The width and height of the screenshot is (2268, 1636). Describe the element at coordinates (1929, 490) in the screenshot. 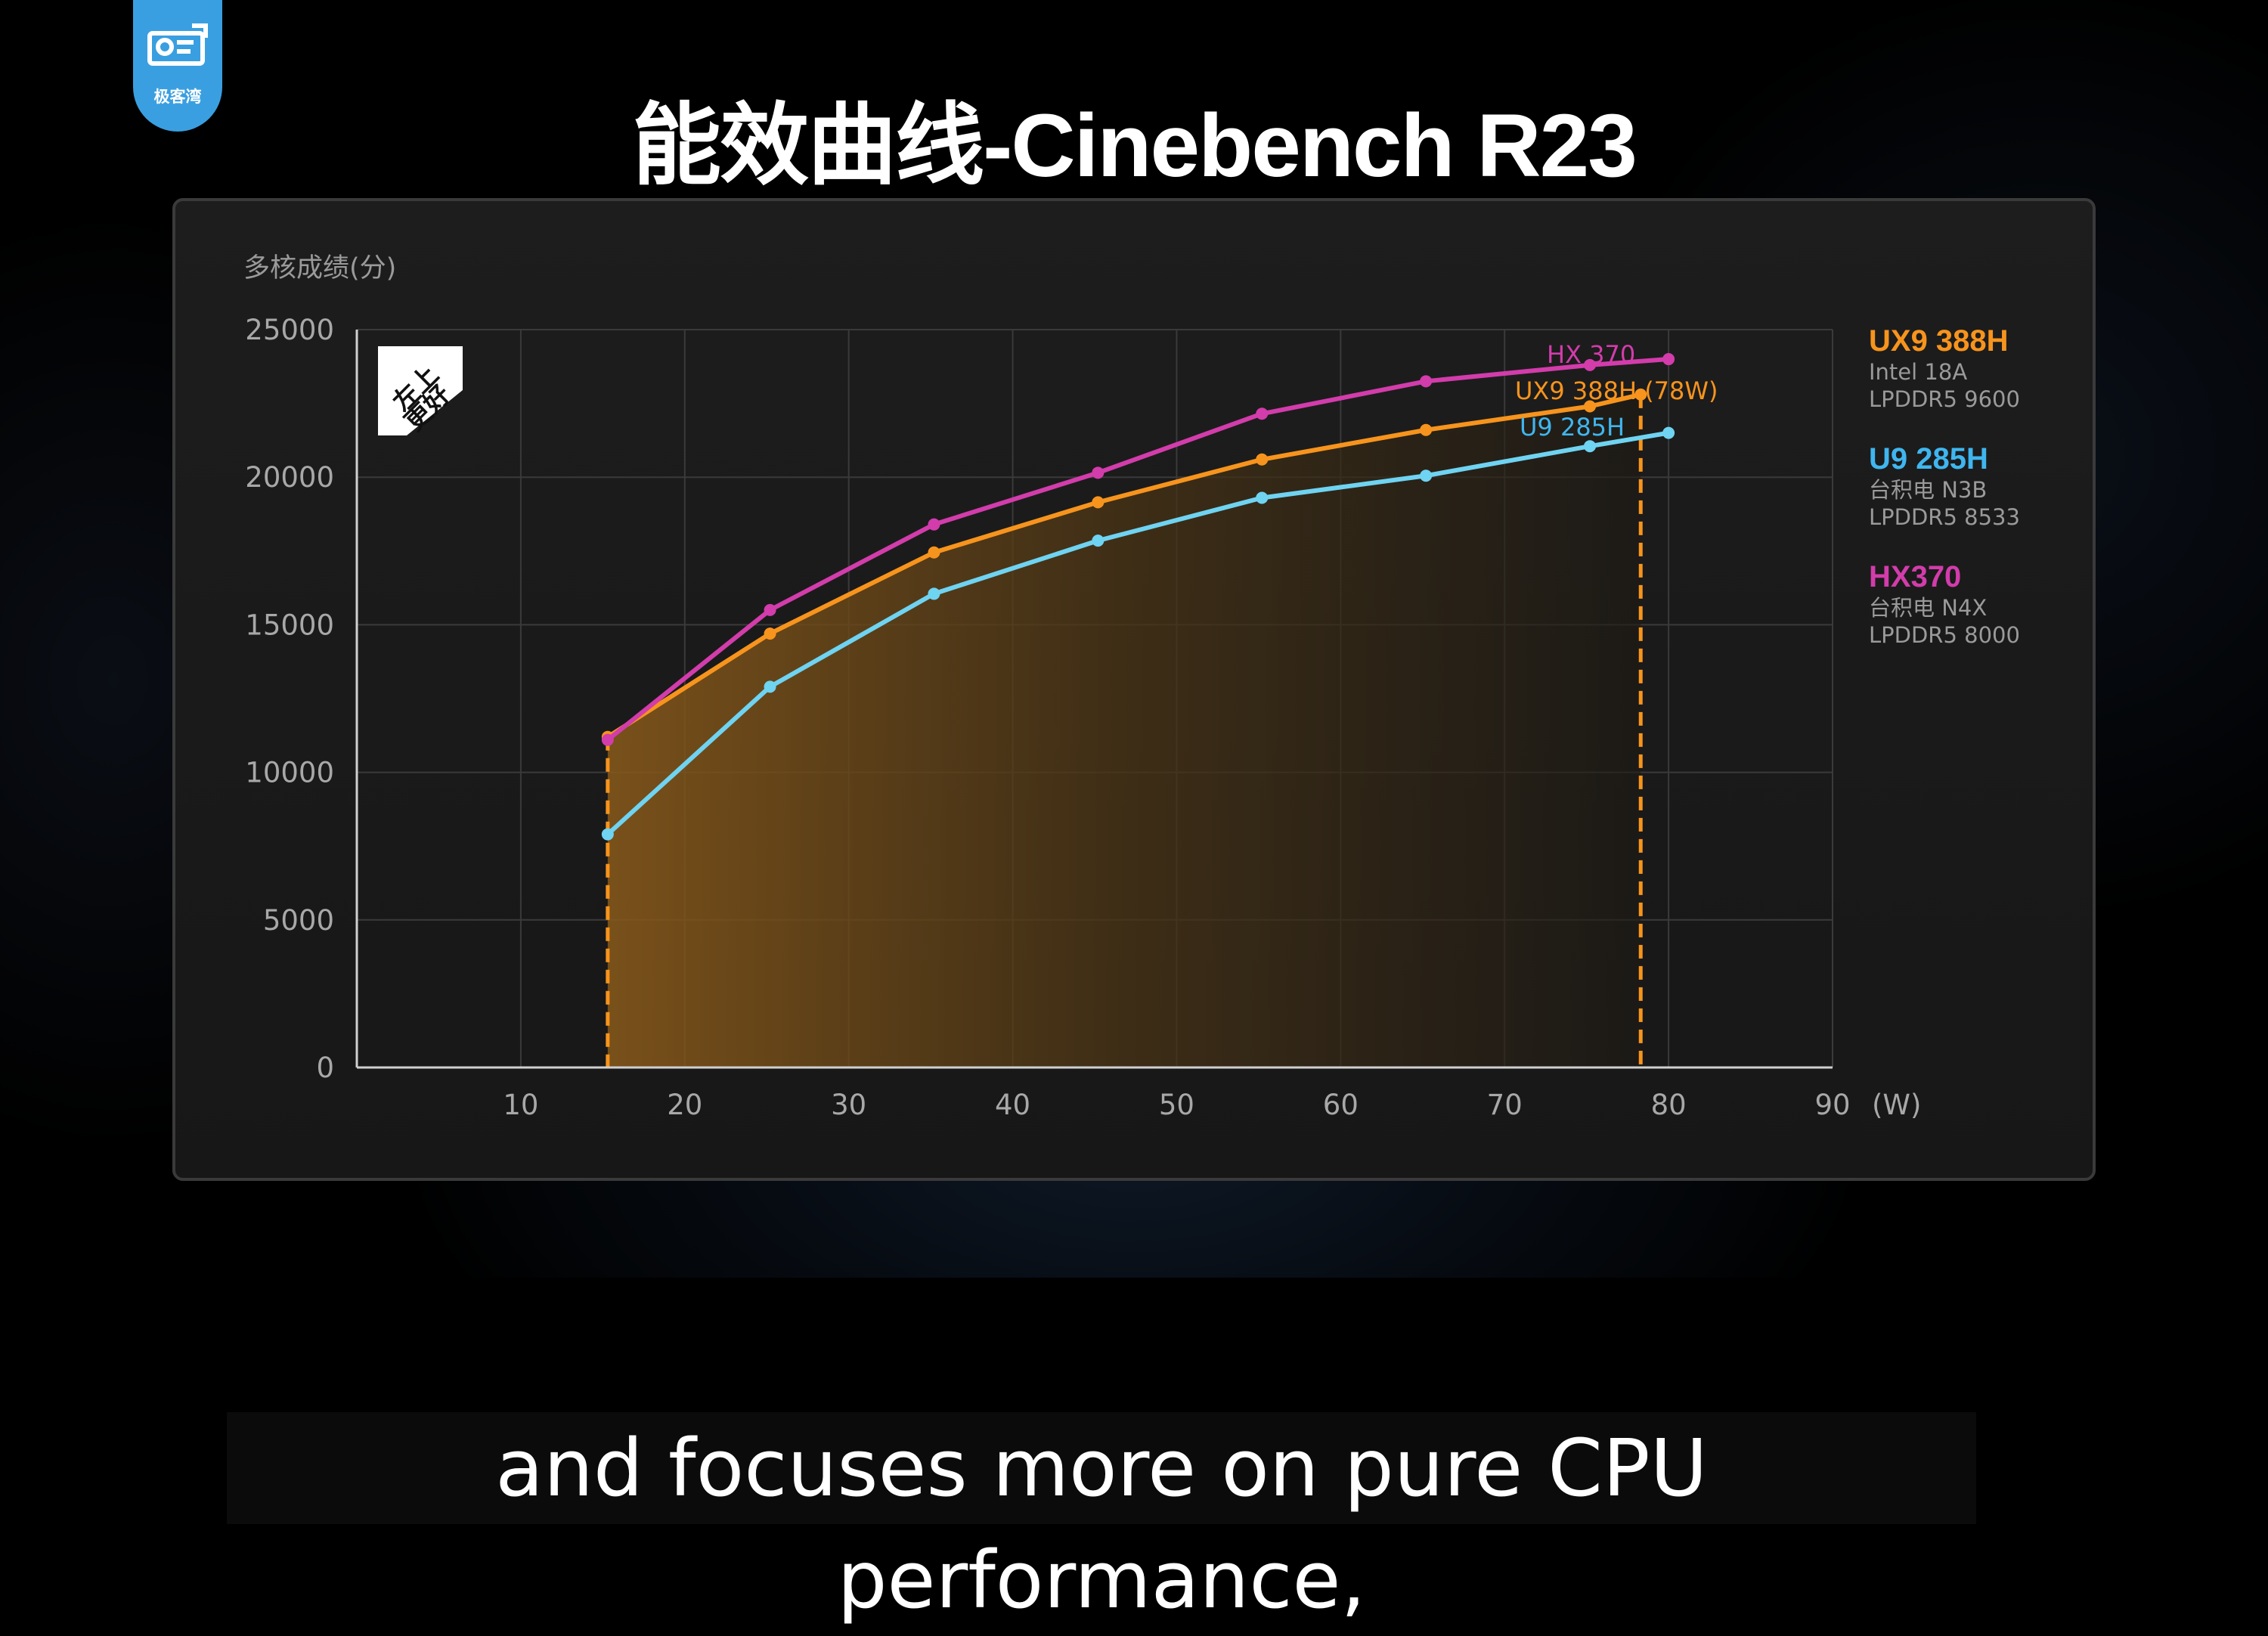

I see `legend-item-detail: 台积电 N3B` at that location.